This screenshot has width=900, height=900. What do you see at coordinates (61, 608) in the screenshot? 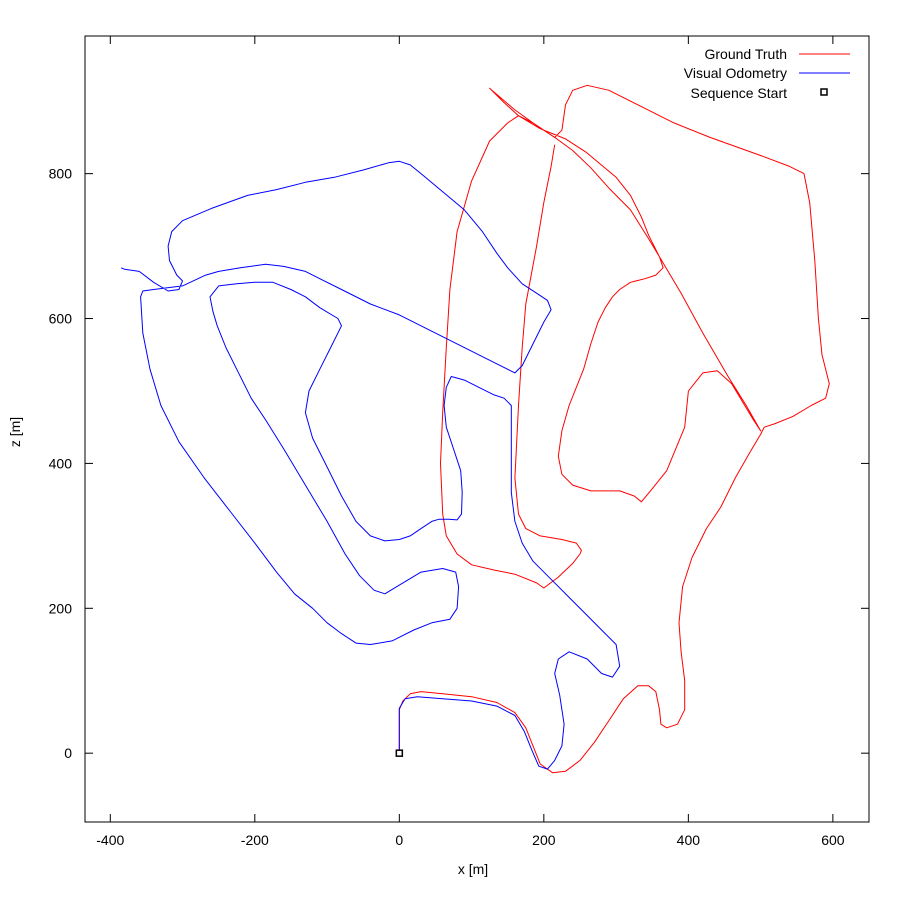
I see `y-tick-label: 200` at bounding box center [61, 608].